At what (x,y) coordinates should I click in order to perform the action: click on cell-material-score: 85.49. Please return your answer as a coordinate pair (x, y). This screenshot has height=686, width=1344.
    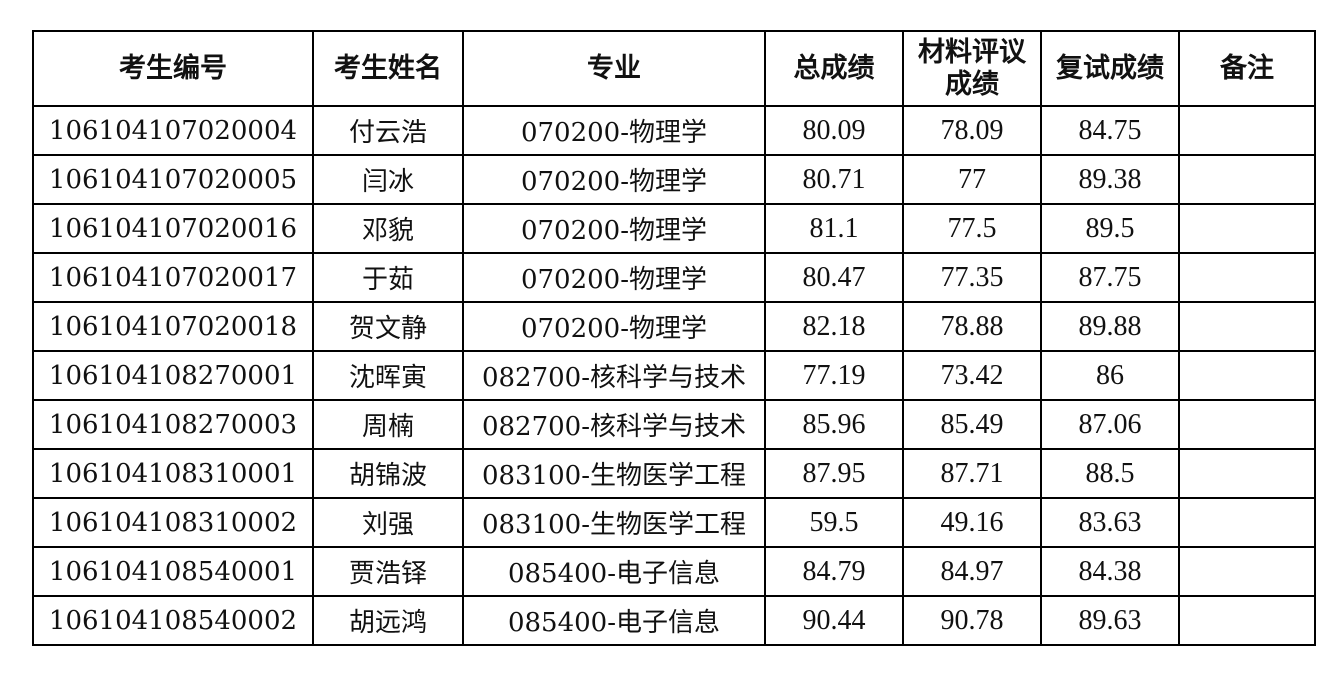
    Looking at the image, I should click on (972, 424).